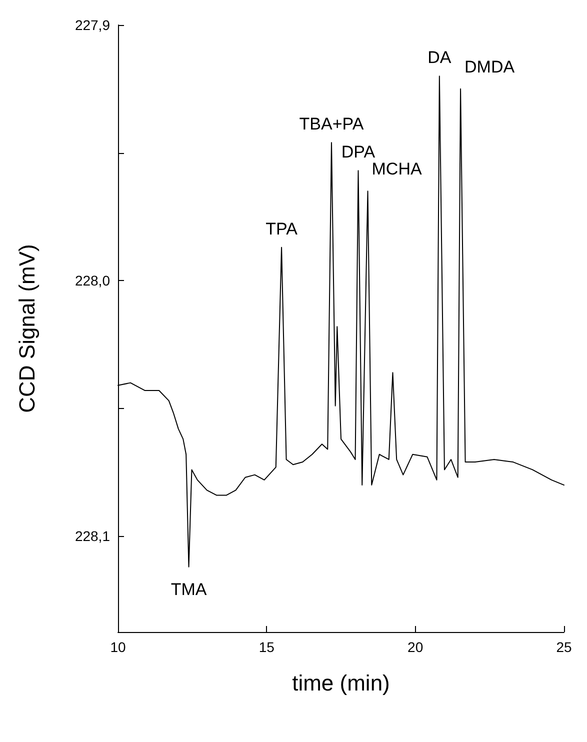 Image resolution: width=587 pixels, height=742 pixels. What do you see at coordinates (92, 280) in the screenshot?
I see `y-tick-label: 228,0` at bounding box center [92, 280].